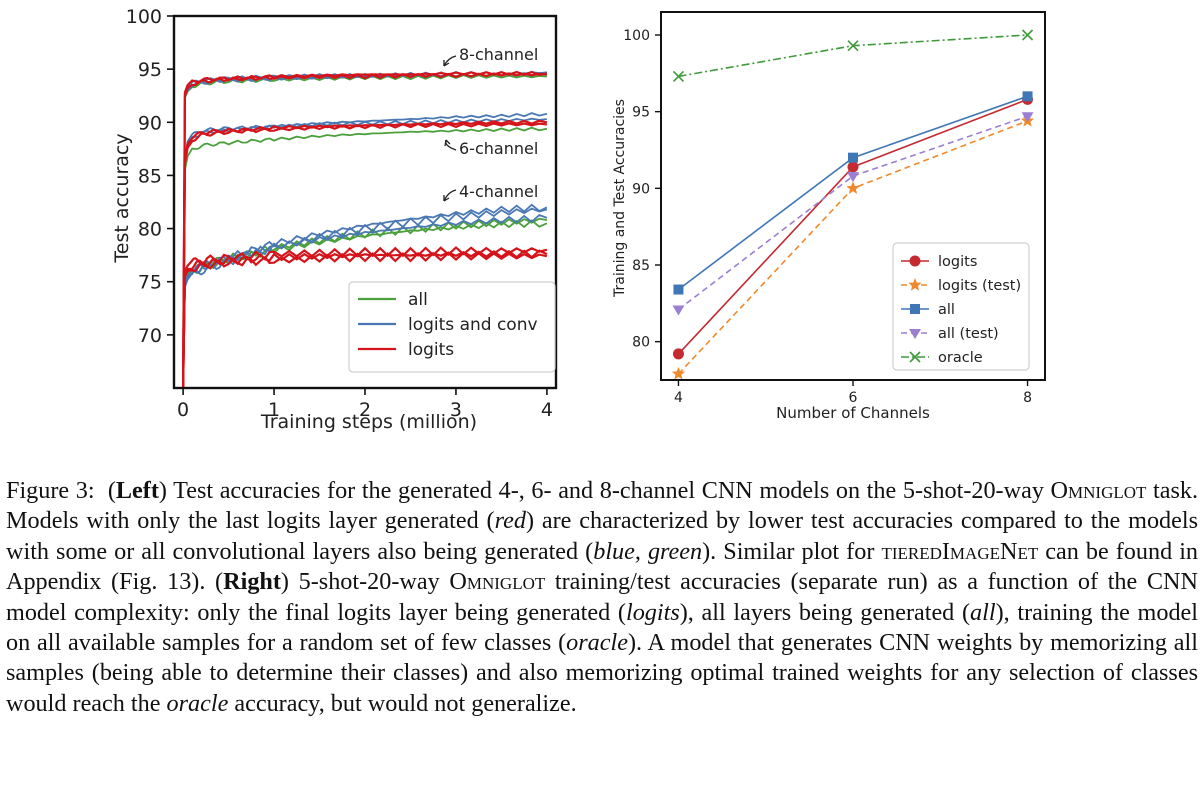 Image resolution: width=1200 pixels, height=803 pixels. What do you see at coordinates (788, 551) in the screenshot?
I see `caption-left-text-4: ). Similar plot for` at bounding box center [788, 551].